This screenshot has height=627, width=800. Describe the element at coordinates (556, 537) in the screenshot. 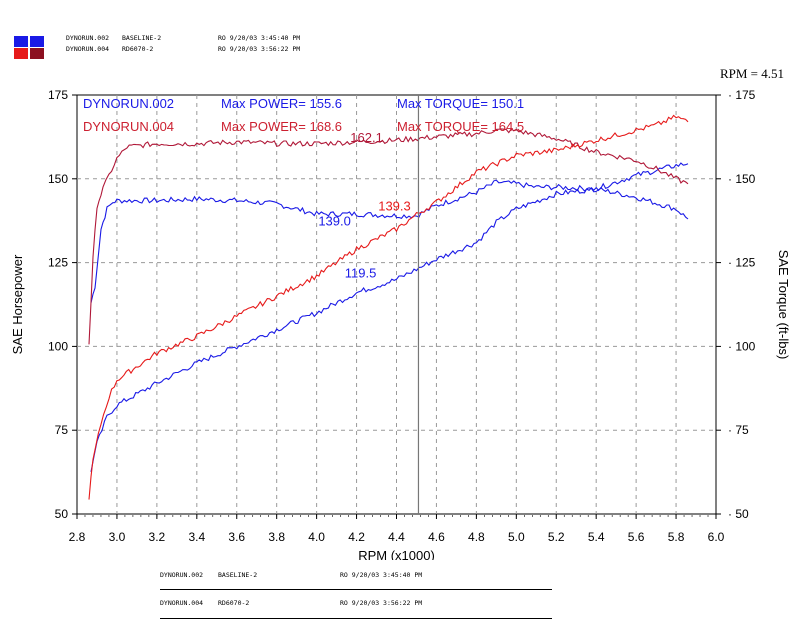

I see `x-tick-label: 5.2` at that location.